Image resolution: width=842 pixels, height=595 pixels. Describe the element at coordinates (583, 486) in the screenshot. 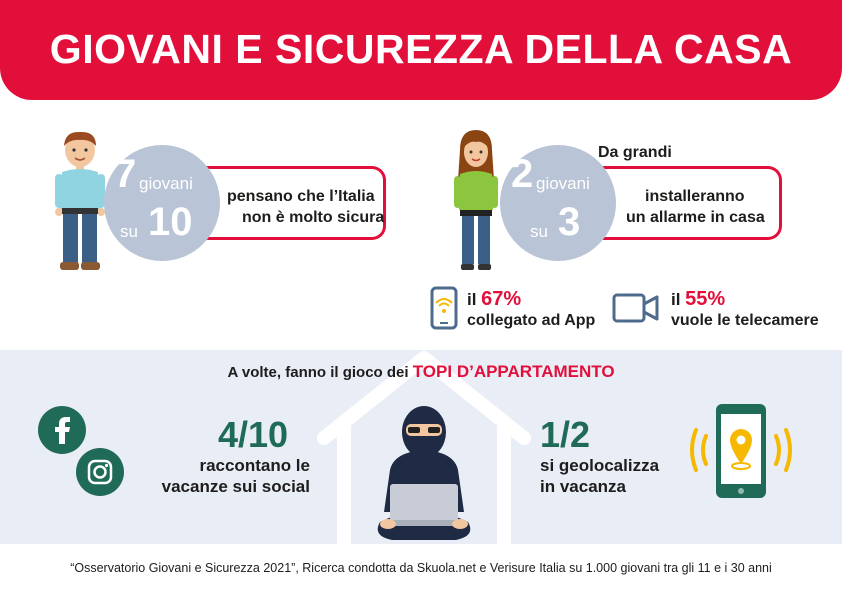

I see `geo-stat-line2: in vacanza` at that location.